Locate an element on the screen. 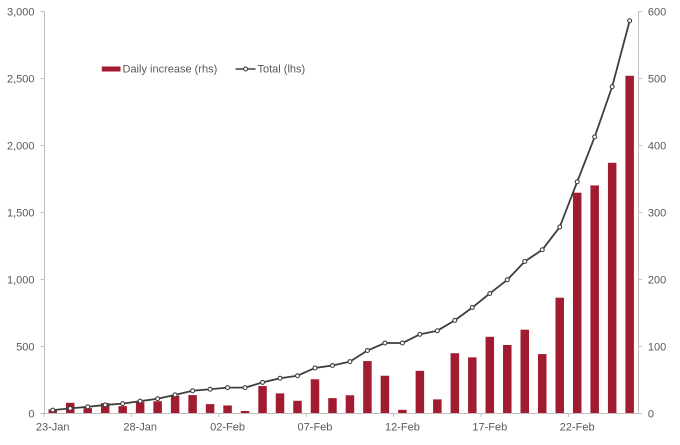 The width and height of the screenshot is (680, 445). svg-text: 2,000 is located at coordinates (21, 147).